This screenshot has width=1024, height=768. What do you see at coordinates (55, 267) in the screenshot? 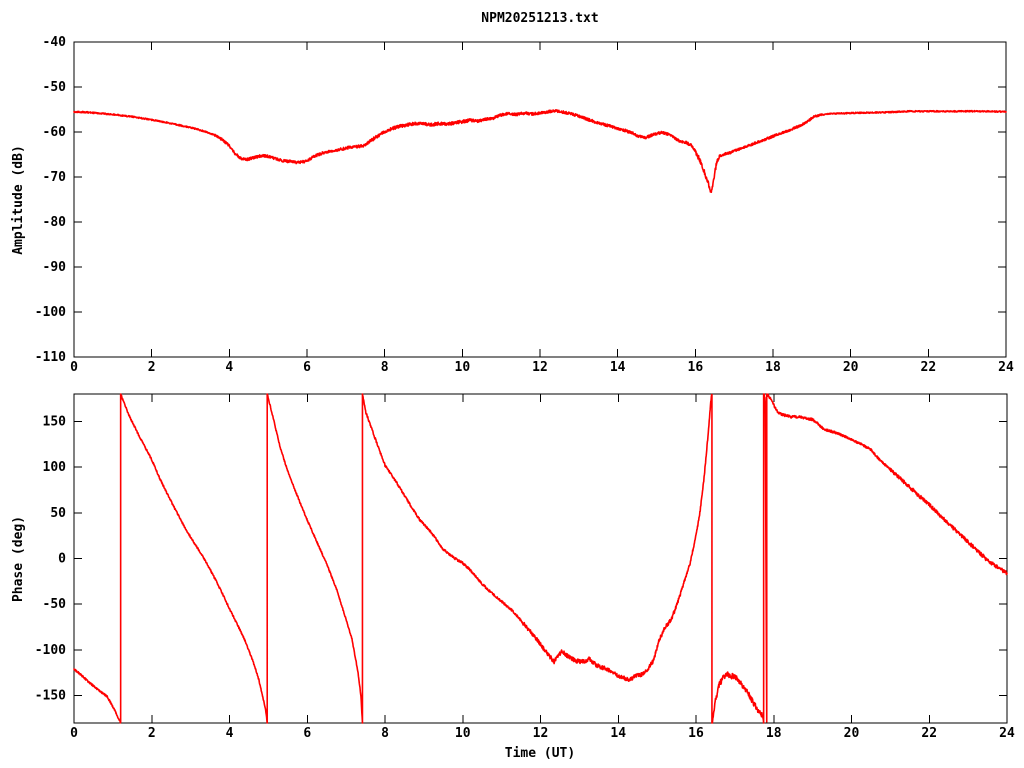
I see `y-tick-label: -90` at bounding box center [55, 267].